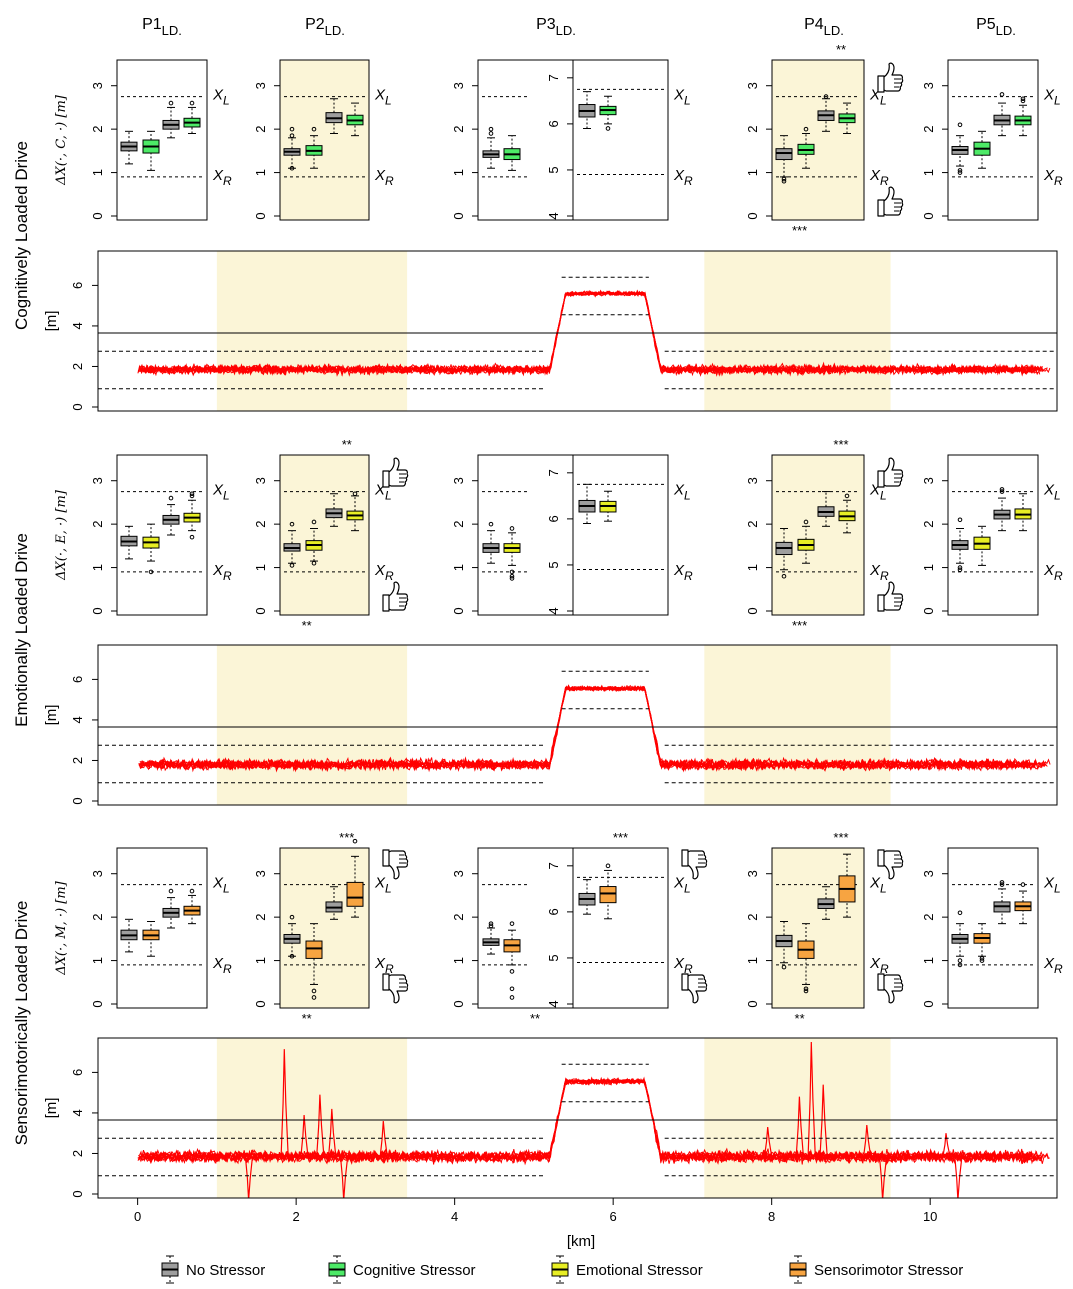  What do you see at coordinates (346, 837) in the screenshot?
I see `significance-top: ***` at bounding box center [346, 837].